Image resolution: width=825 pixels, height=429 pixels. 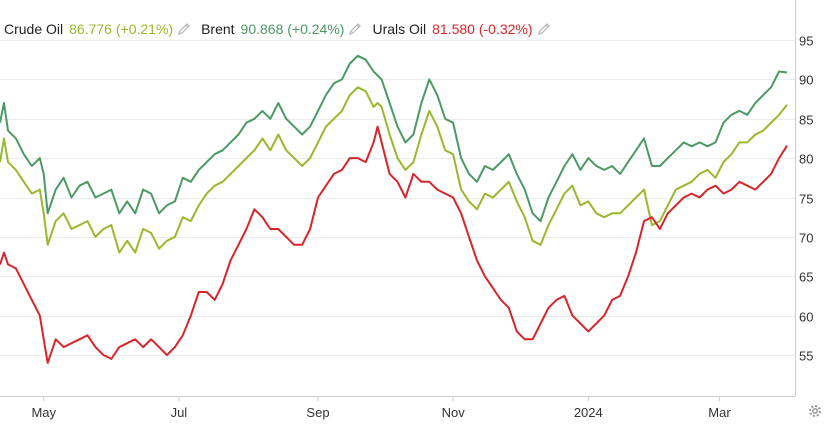 I want to click on x-tick-label: Nov, so click(x=454, y=412).